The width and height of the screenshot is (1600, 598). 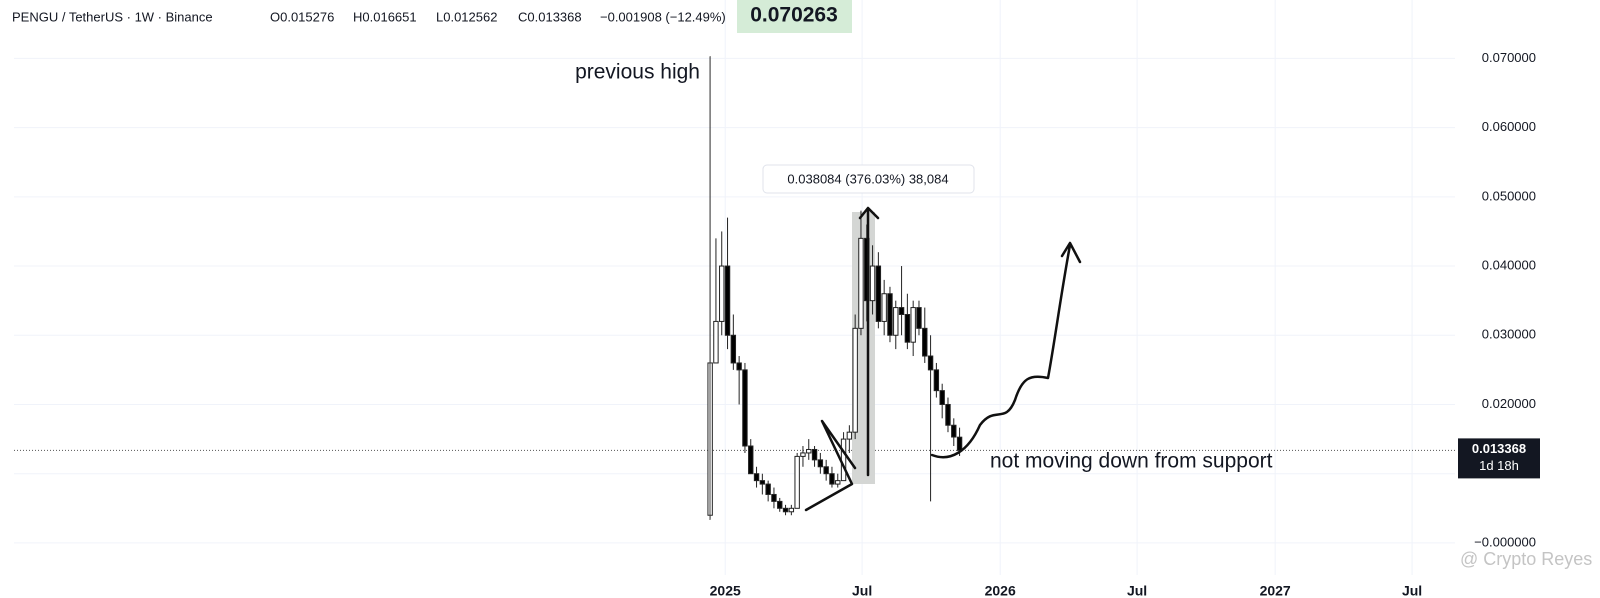 I want to click on annotation: previous high, so click(x=637, y=72).